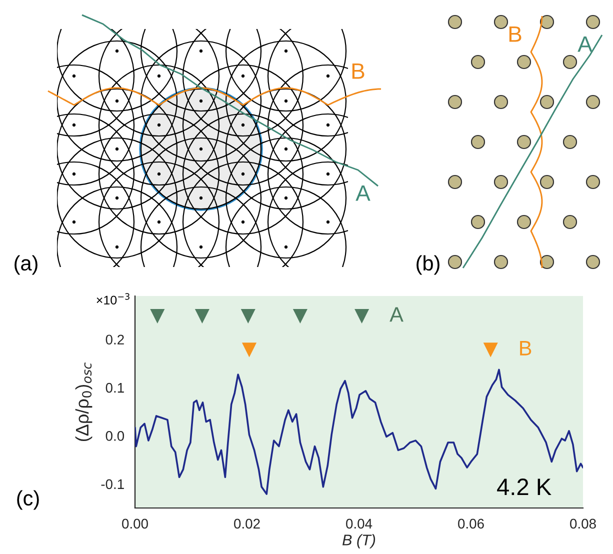  I want to click on series-label: A, so click(397, 314).